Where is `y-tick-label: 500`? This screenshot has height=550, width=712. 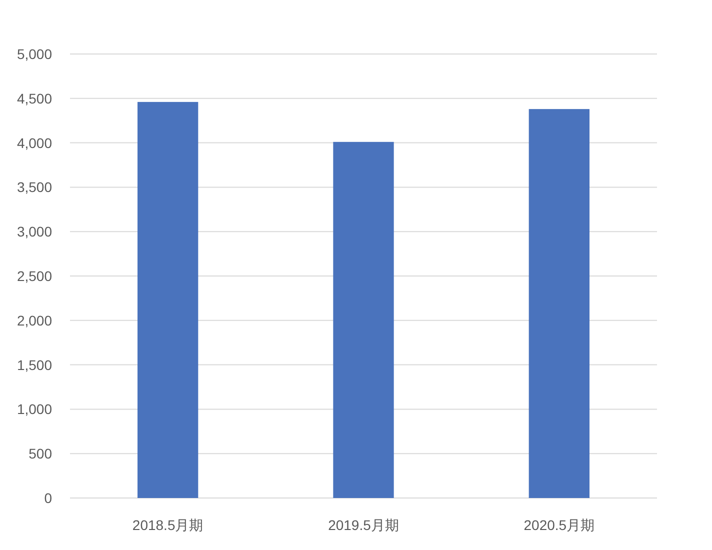 y-tick-label: 500 is located at coordinates (40, 454).